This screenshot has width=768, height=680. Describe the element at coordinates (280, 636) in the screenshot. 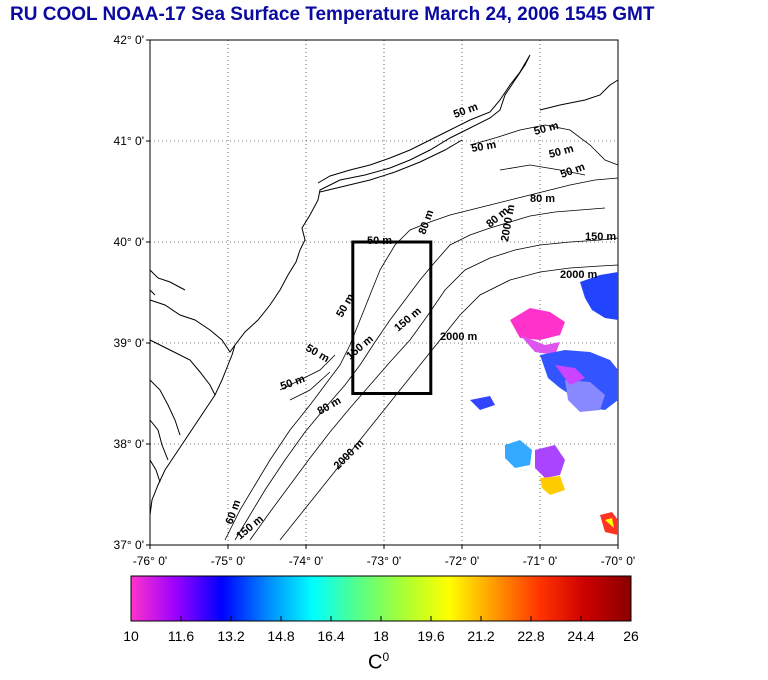

I see `colorbar-tick-label: 14.8` at that location.